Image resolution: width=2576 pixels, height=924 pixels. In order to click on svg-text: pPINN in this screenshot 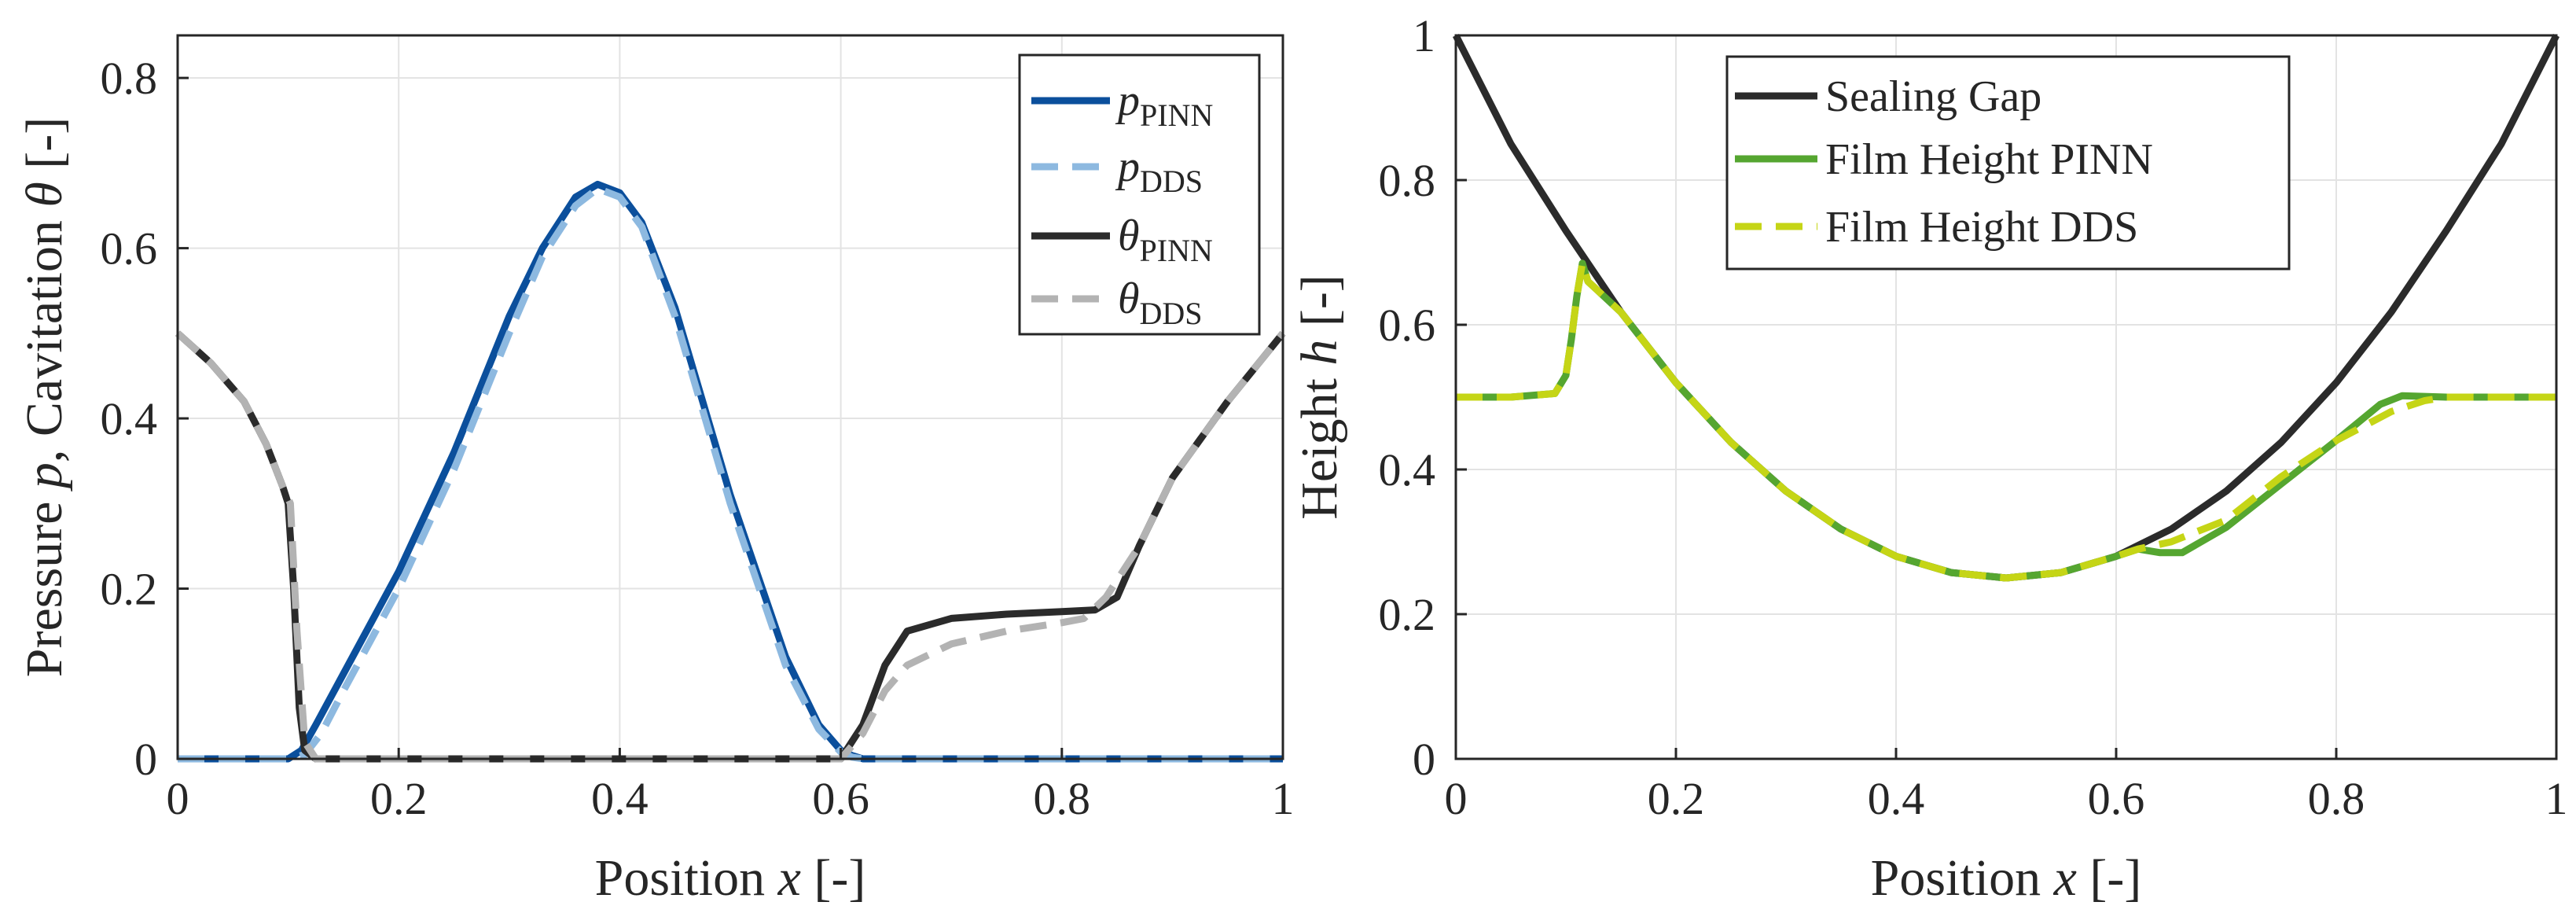, I will do `click(1164, 104)`.